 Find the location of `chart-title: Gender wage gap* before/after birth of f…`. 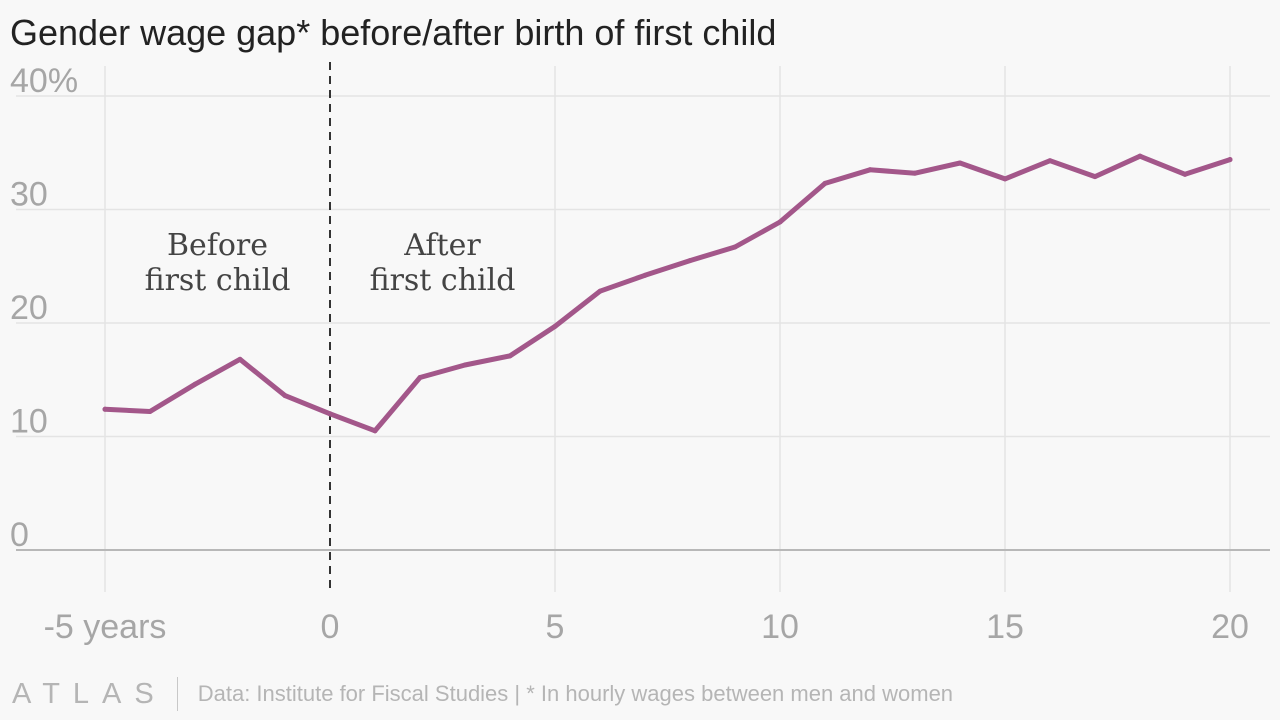

chart-title: Gender wage gap* before/after birth of f… is located at coordinates (393, 32).